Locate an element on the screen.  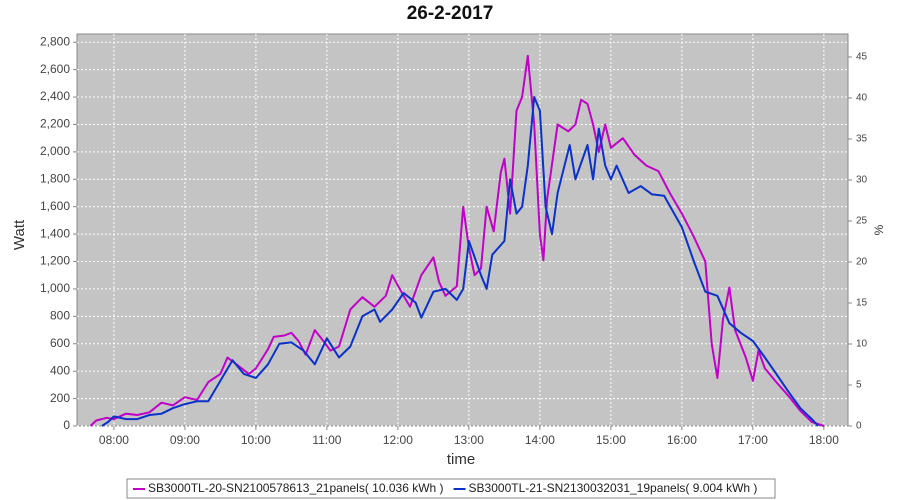
y-tick-label: 1,200 is located at coordinates (55, 261).